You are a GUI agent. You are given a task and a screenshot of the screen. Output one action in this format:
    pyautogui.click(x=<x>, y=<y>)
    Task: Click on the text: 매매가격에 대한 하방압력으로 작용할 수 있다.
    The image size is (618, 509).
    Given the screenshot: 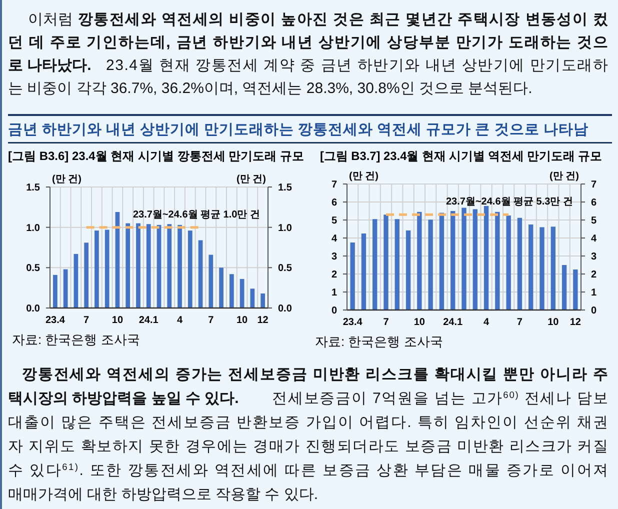 What is the action you would take?
    pyautogui.click(x=163, y=494)
    